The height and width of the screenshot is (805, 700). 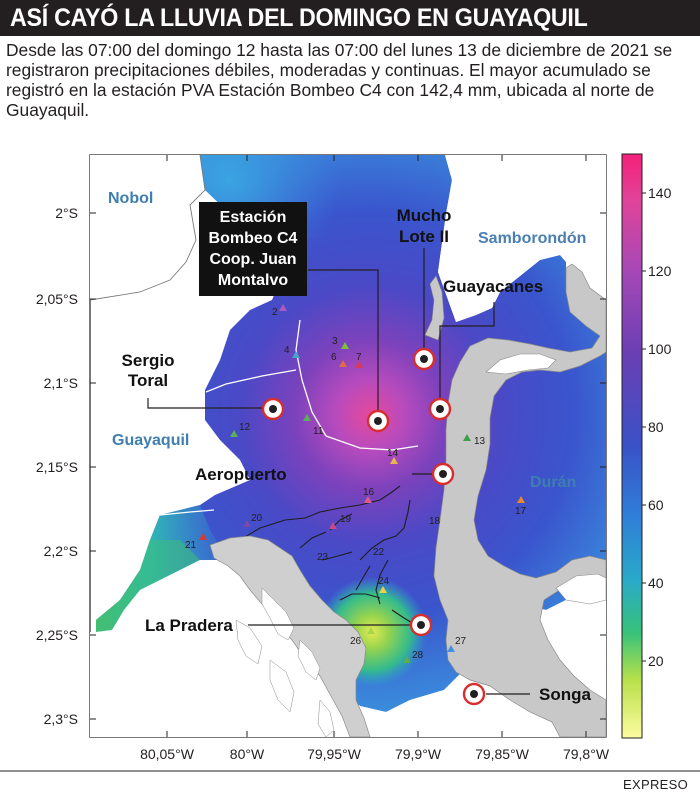 I want to click on lat-label-2-05: 2,05°S, so click(x=57, y=299).